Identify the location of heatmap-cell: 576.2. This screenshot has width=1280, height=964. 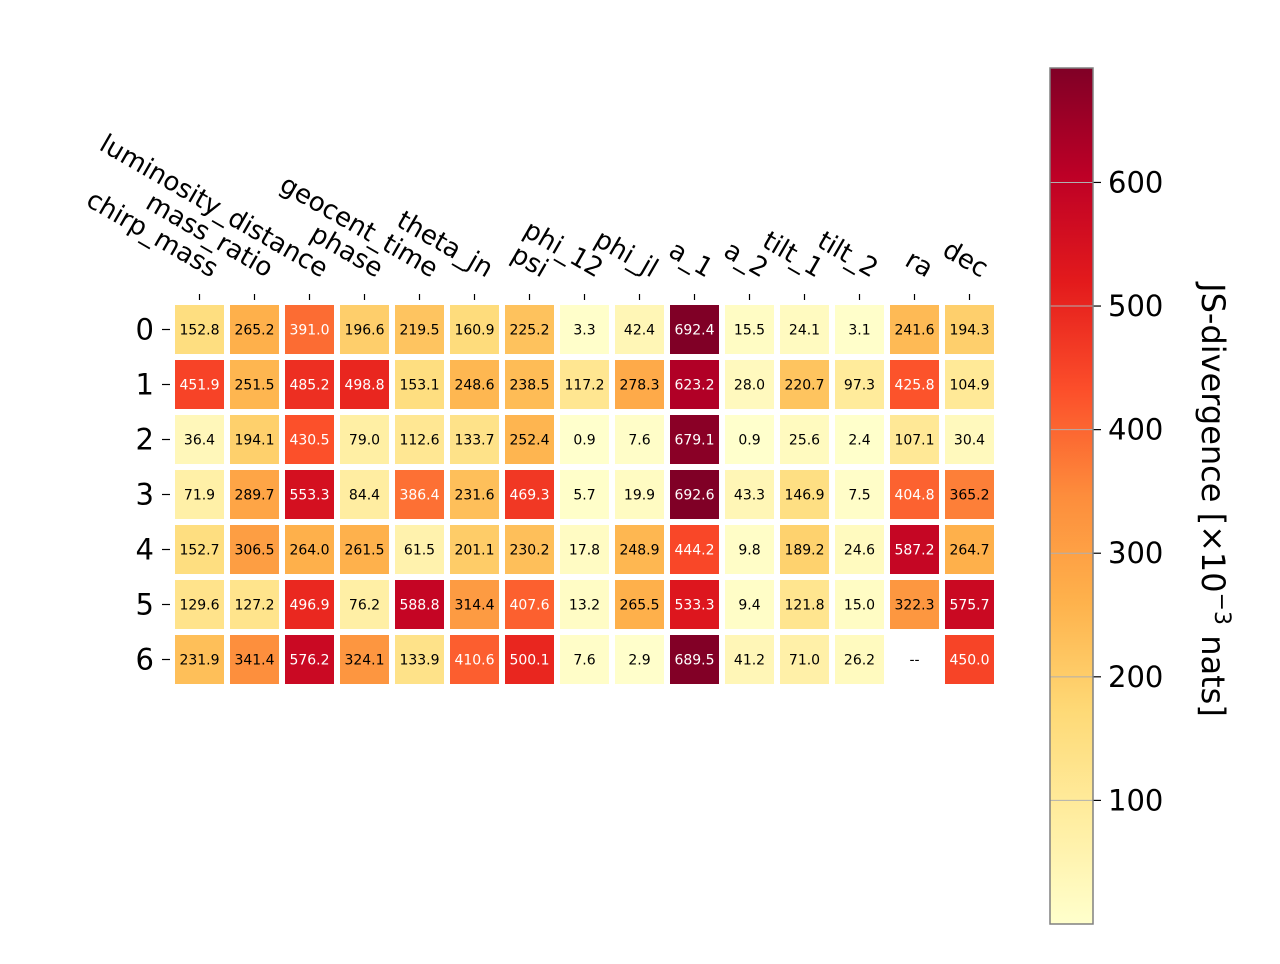
(309, 659).